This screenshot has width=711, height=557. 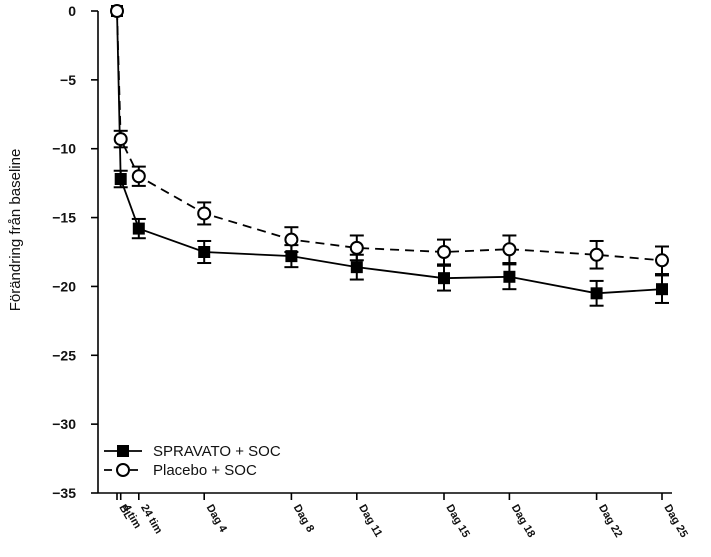 What do you see at coordinates (68, 80) in the screenshot?
I see `y-tick-label: −5` at bounding box center [68, 80].